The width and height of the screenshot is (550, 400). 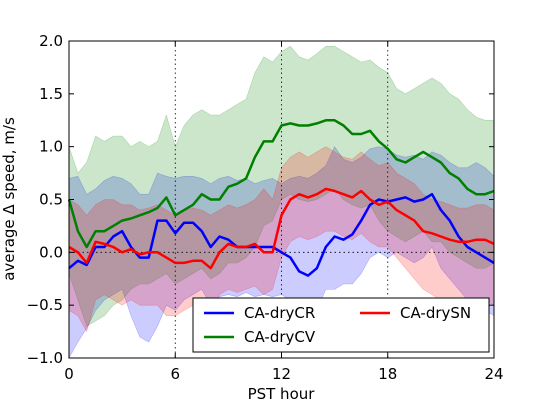 I want to click on legend: CA-dryCR CA-dryCV CA-drySN, so click(x=341, y=325).